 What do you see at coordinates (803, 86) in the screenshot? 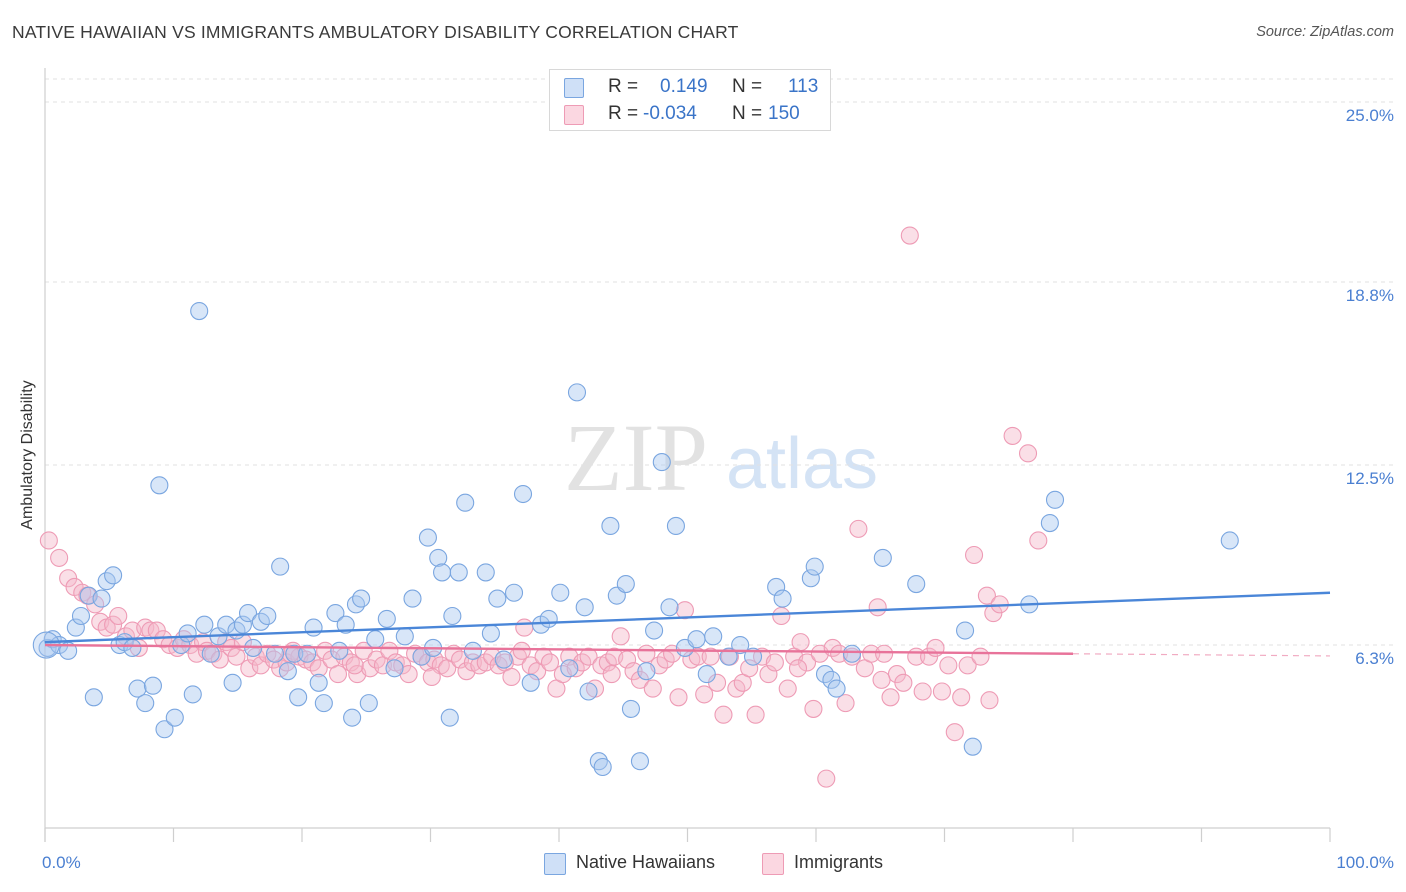
I see `legend-n-value: 113` at bounding box center [803, 86].